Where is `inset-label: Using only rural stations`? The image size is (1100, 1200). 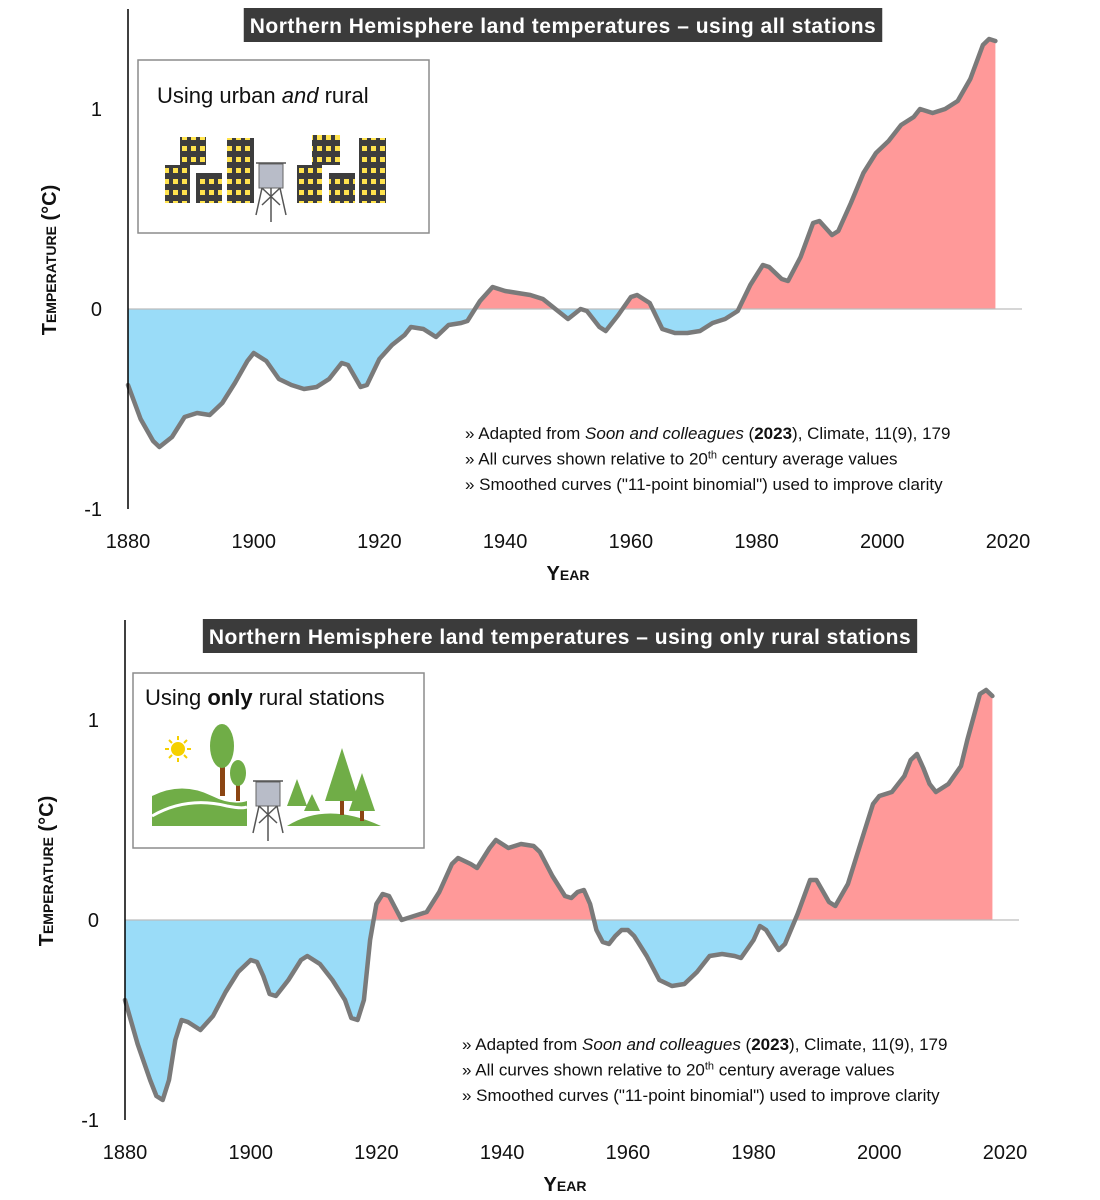 inset-label: Using only rural stations is located at coordinates (265, 697).